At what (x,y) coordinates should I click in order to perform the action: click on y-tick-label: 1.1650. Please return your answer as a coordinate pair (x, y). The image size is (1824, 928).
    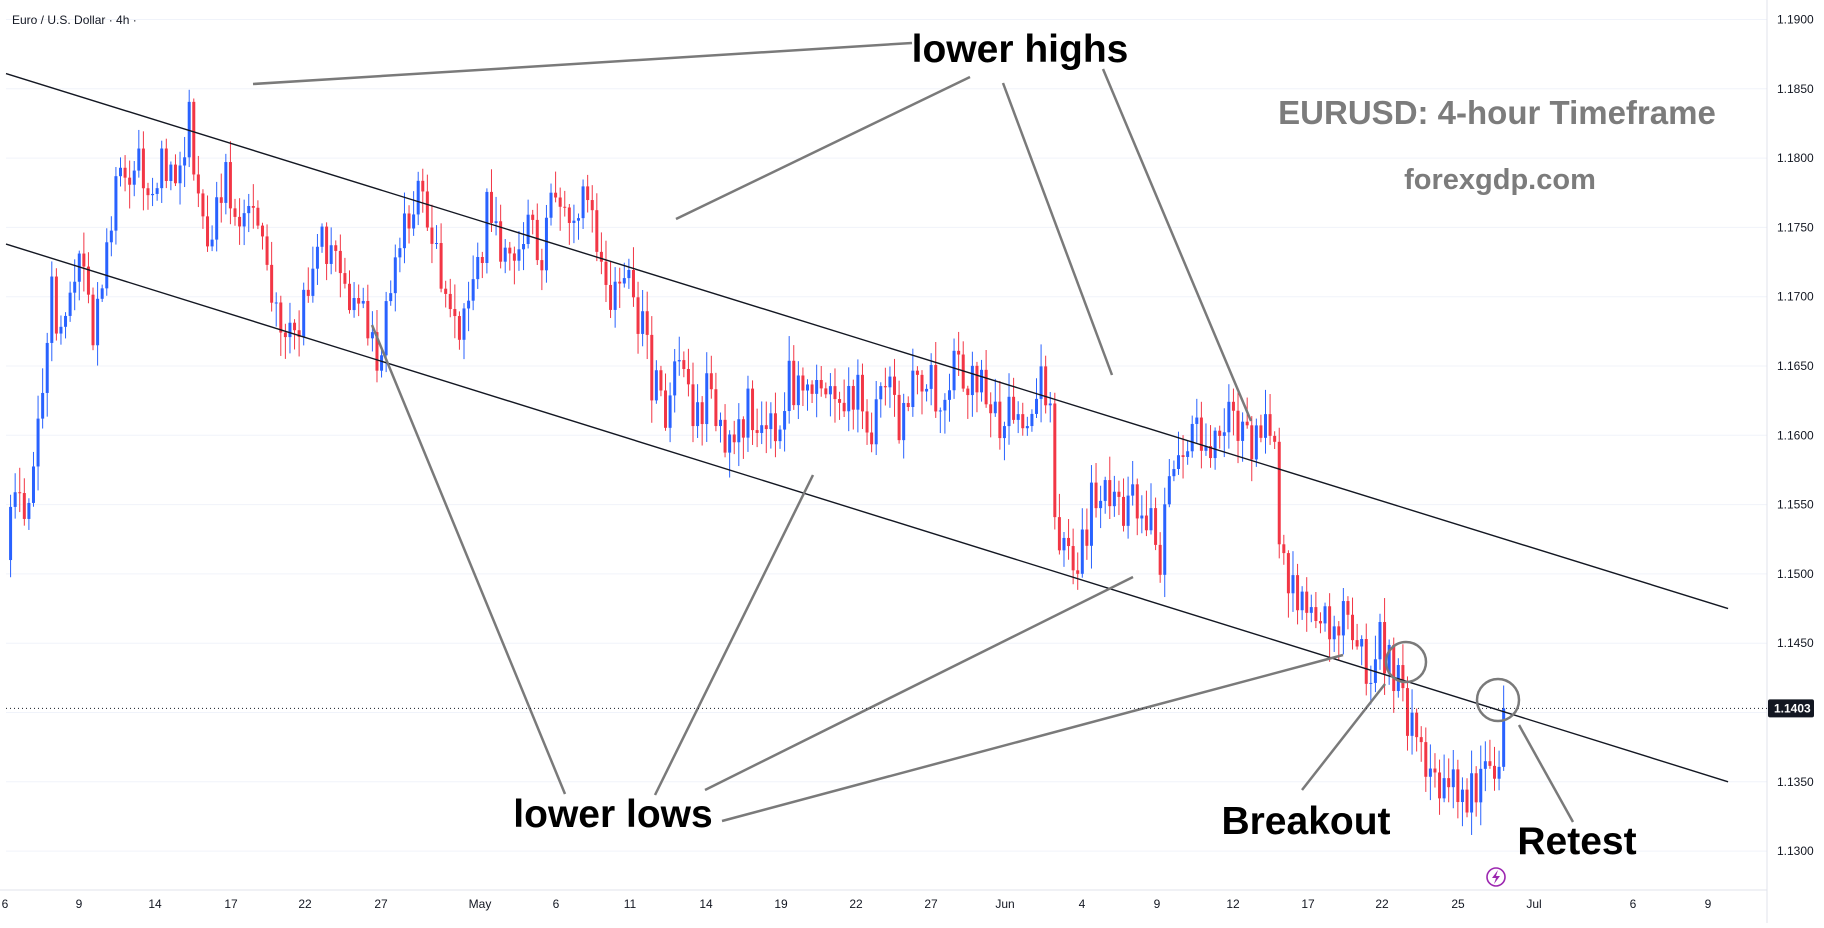
    Looking at the image, I should click on (1795, 366).